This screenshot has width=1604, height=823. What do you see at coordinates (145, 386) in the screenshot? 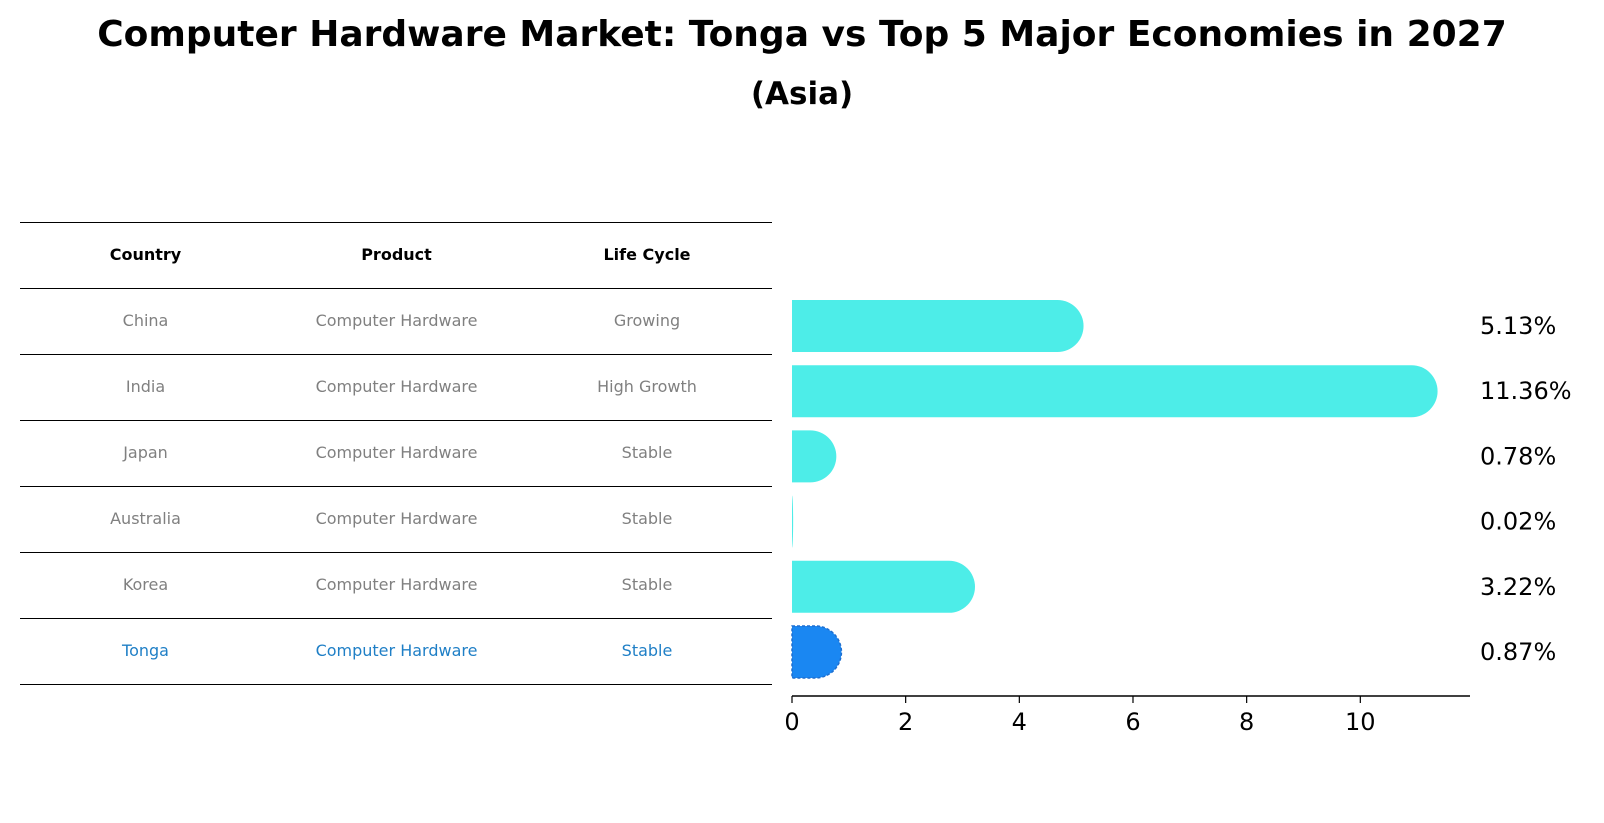
I see `country-cell: India` at bounding box center [145, 386].